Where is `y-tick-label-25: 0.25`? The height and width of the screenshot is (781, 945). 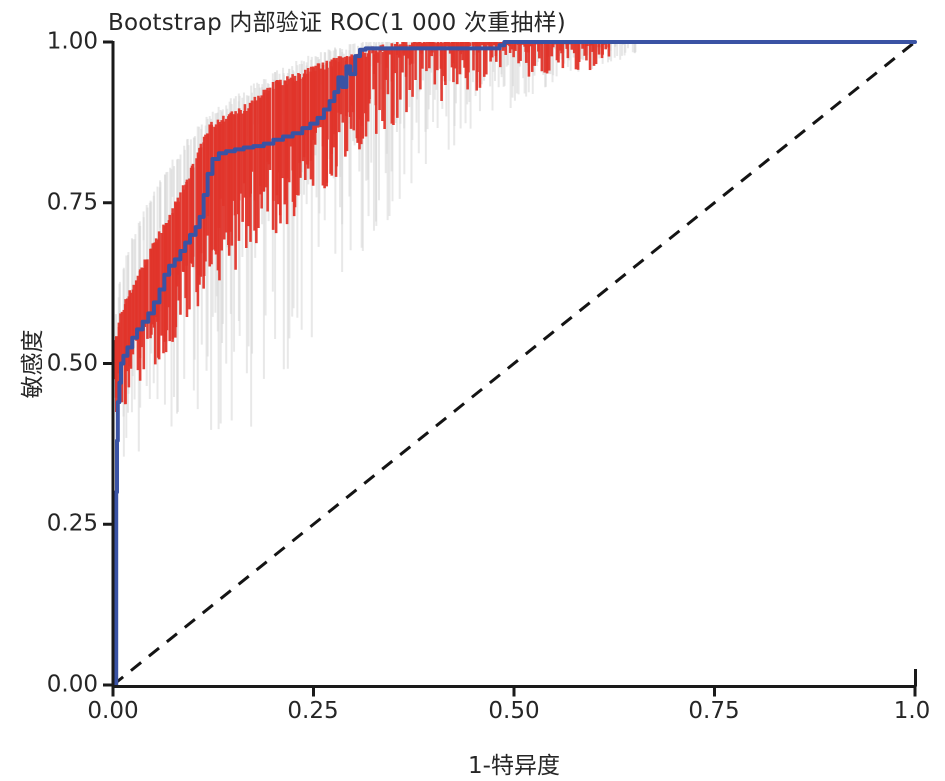 y-tick-label-25: 0.25 is located at coordinates (72, 523).